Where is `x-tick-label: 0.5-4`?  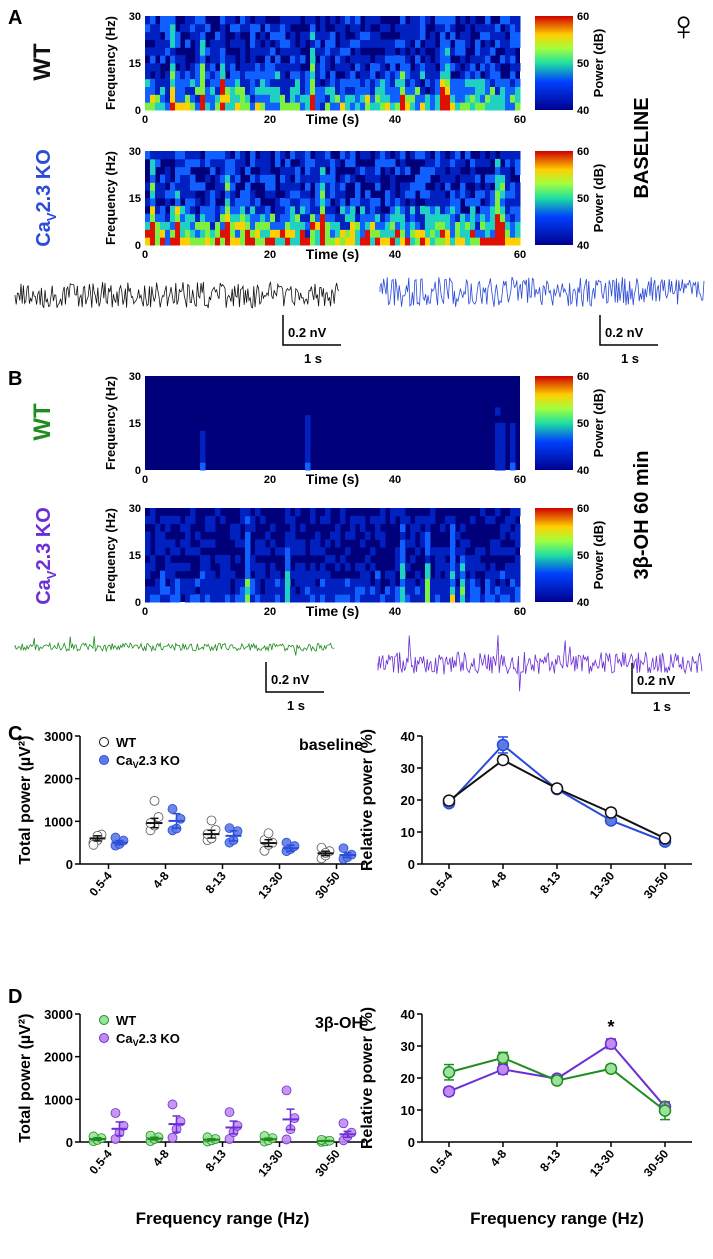
x-tick-label: 0.5-4 is located at coordinates (100, 1162).